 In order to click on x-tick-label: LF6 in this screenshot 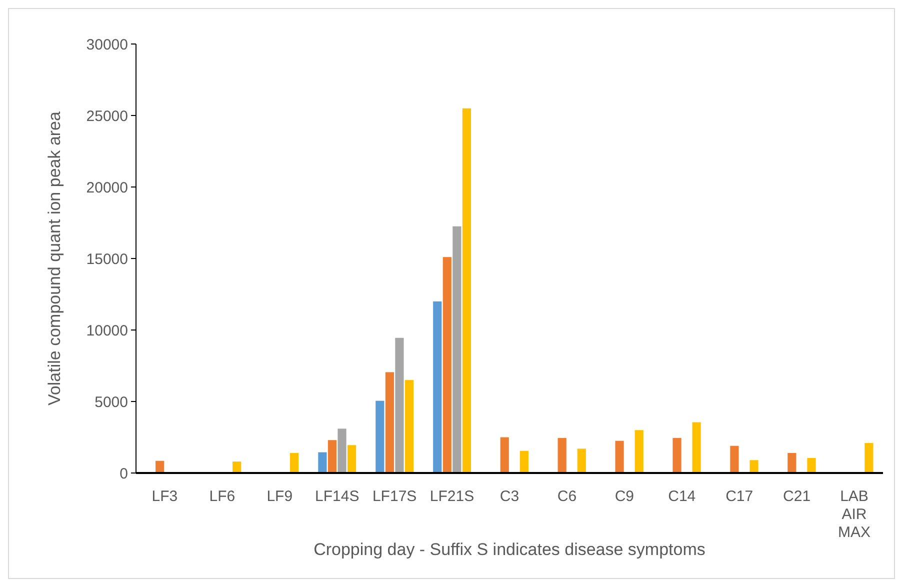, I will do `click(222, 496)`.